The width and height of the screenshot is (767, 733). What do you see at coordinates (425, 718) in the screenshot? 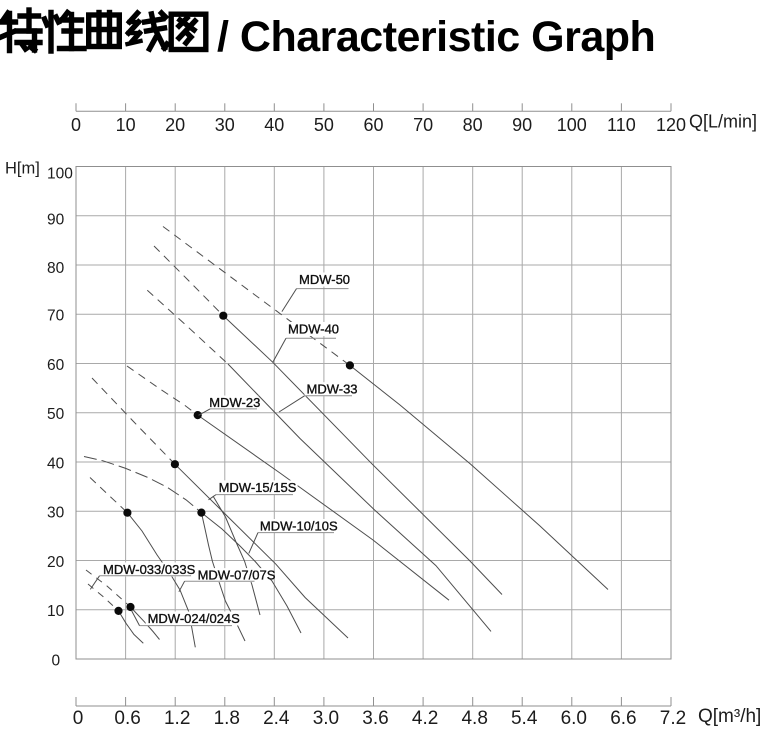
I see `svg-text: 4.2` at bounding box center [425, 718].